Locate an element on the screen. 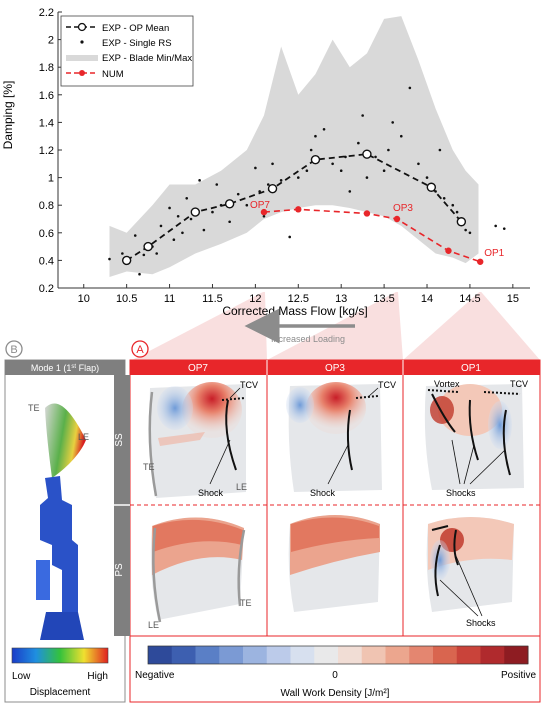  funnel-op7 is located at coordinates (199, 326).